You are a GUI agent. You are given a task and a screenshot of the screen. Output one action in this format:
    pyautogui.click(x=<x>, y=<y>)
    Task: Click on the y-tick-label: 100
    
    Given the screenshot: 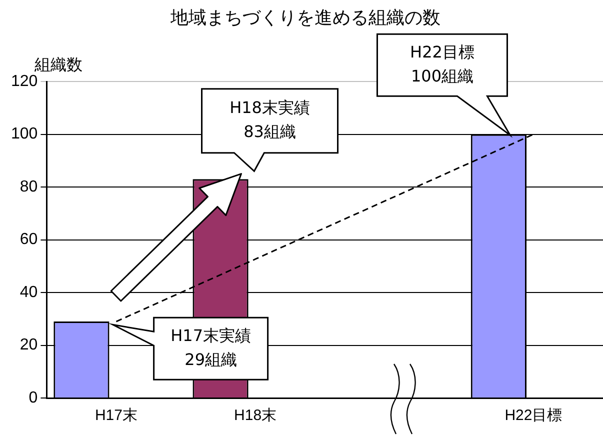 What is the action you would take?
    pyautogui.click(x=24, y=134)
    